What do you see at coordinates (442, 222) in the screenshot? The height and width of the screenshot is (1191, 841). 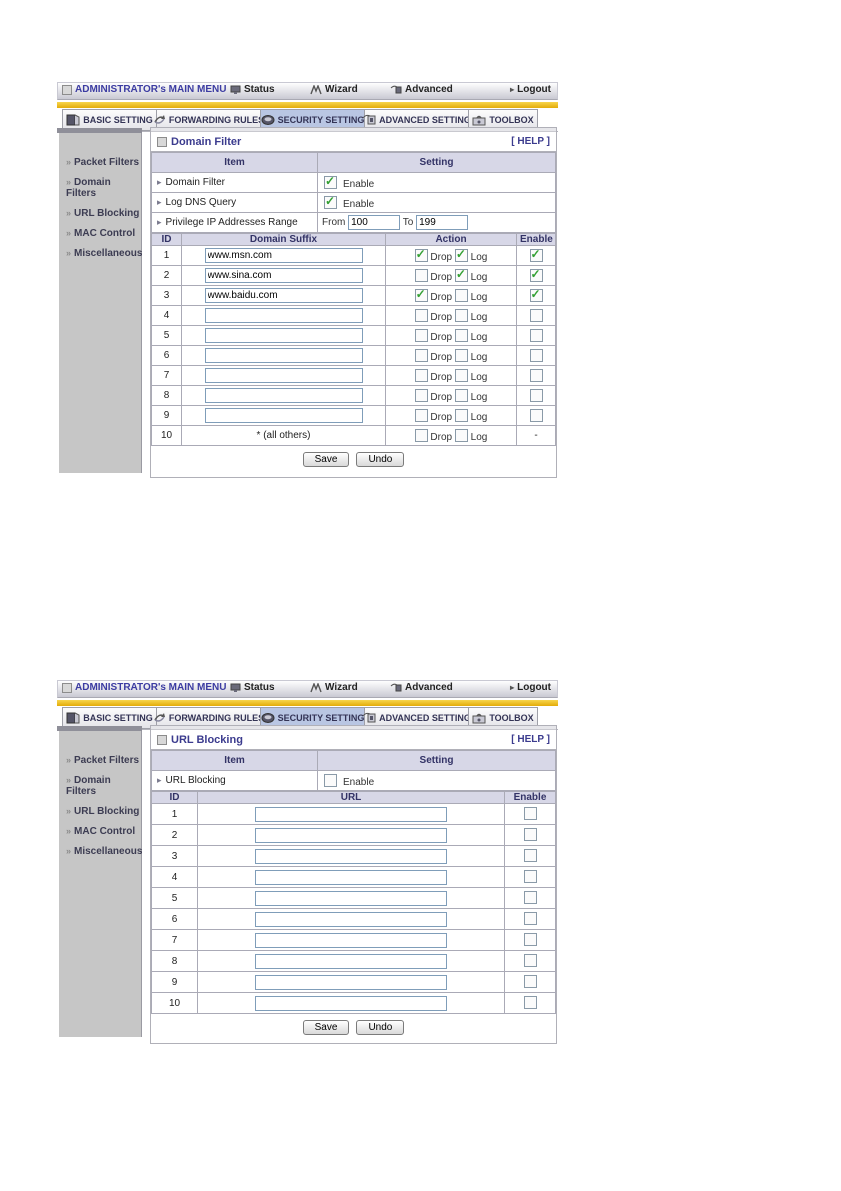 I see `ip-range-to-input` at bounding box center [442, 222].